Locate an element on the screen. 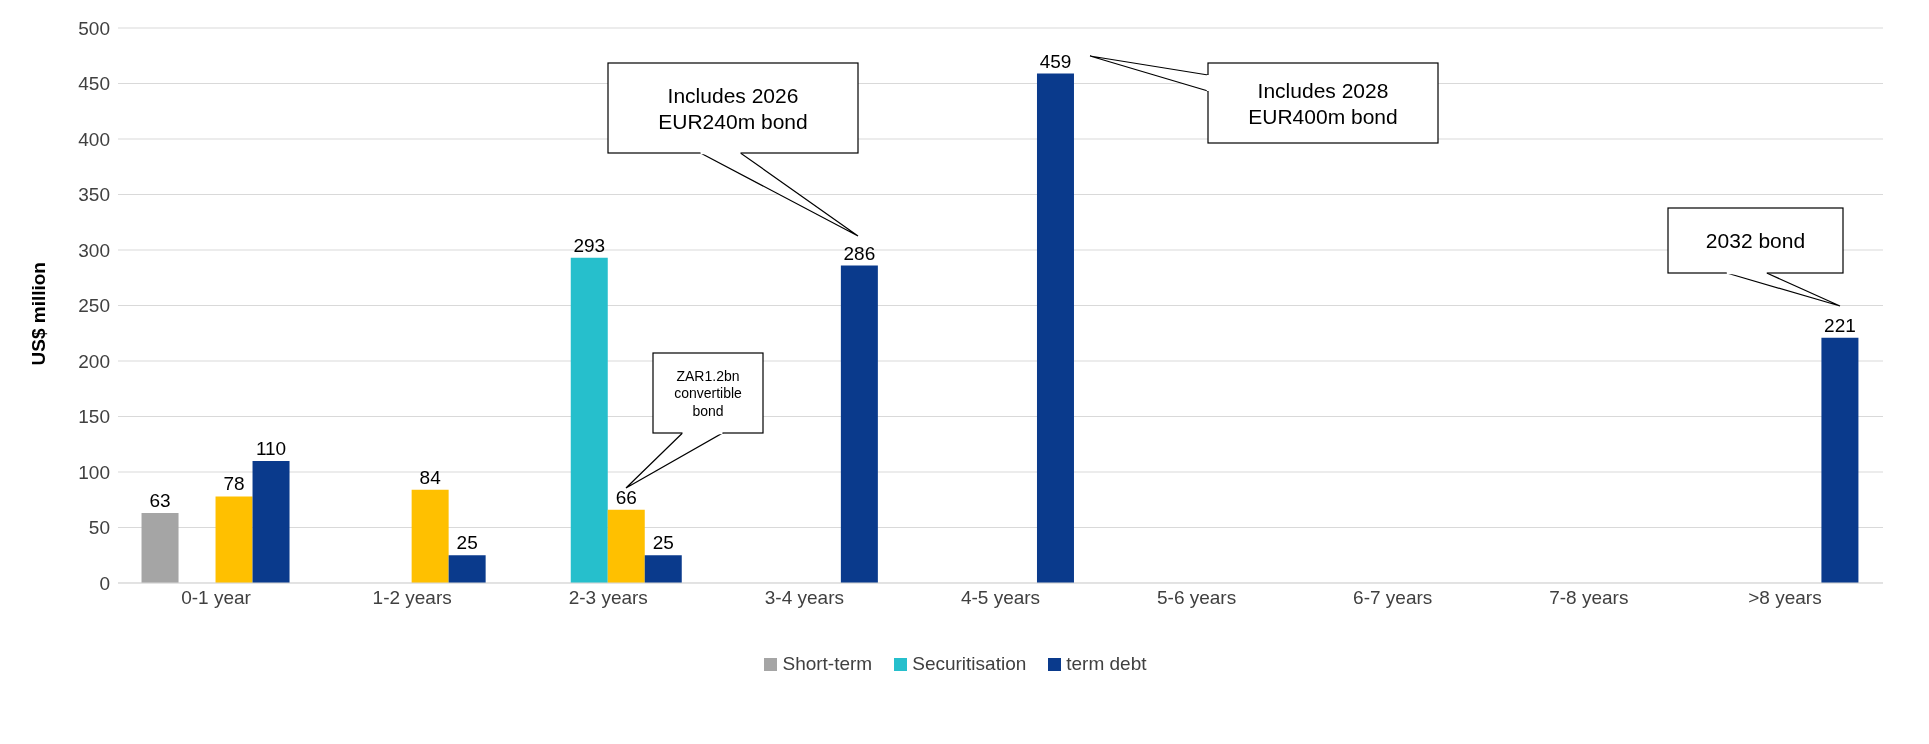  data-label: 459 is located at coordinates (1055, 61).